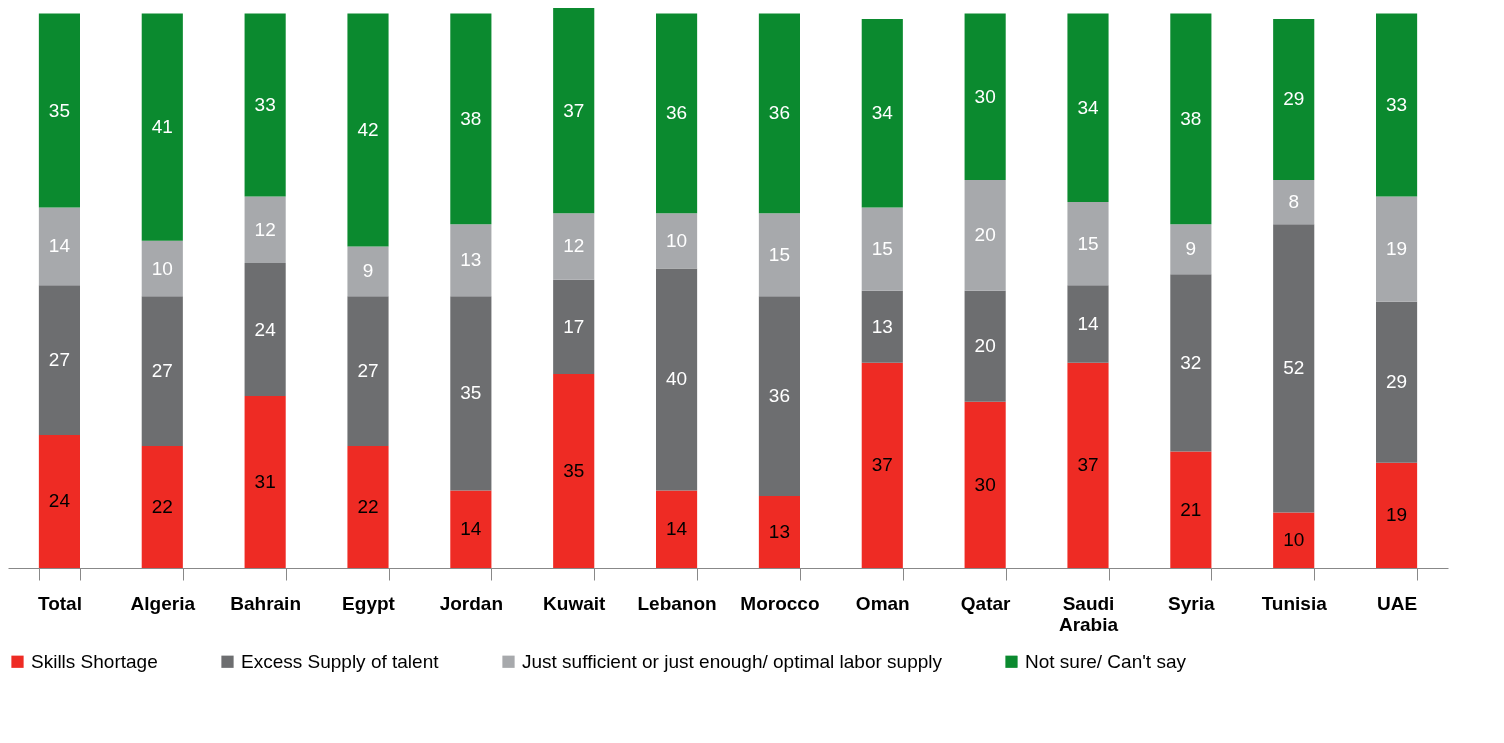 The height and width of the screenshot is (743, 1504). Describe the element at coordinates (677, 603) in the screenshot. I see `x-tick-label: Lebanon` at that location.